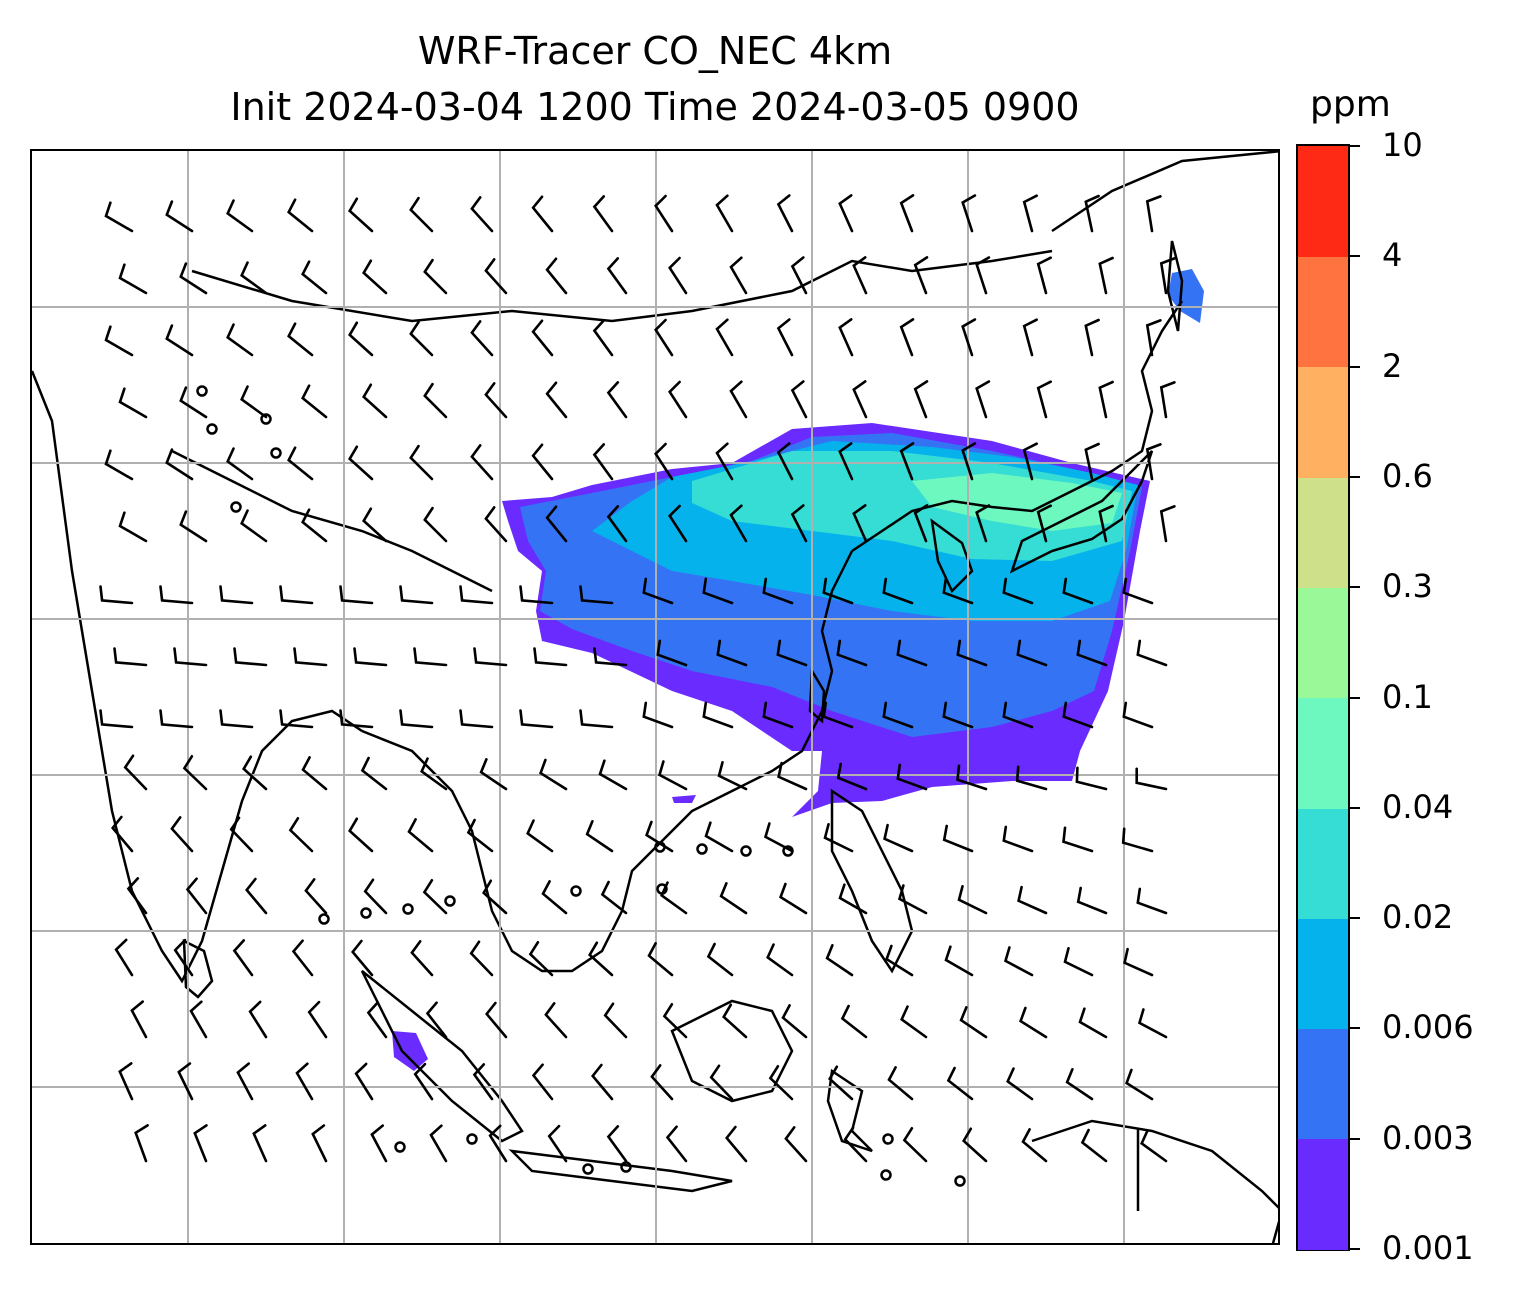 Image resolution: width=1528 pixels, height=1306 pixels. I want to click on plume-small-west, so click(410, 1051).